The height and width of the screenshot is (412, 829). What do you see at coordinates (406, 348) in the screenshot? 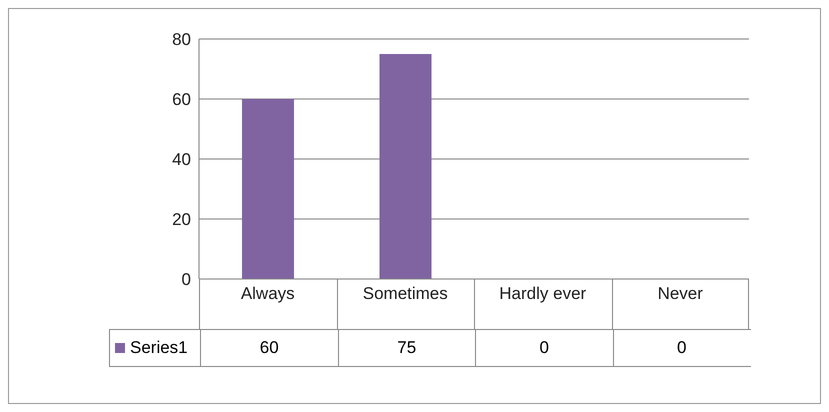
I see `data-label: 75` at bounding box center [406, 348].